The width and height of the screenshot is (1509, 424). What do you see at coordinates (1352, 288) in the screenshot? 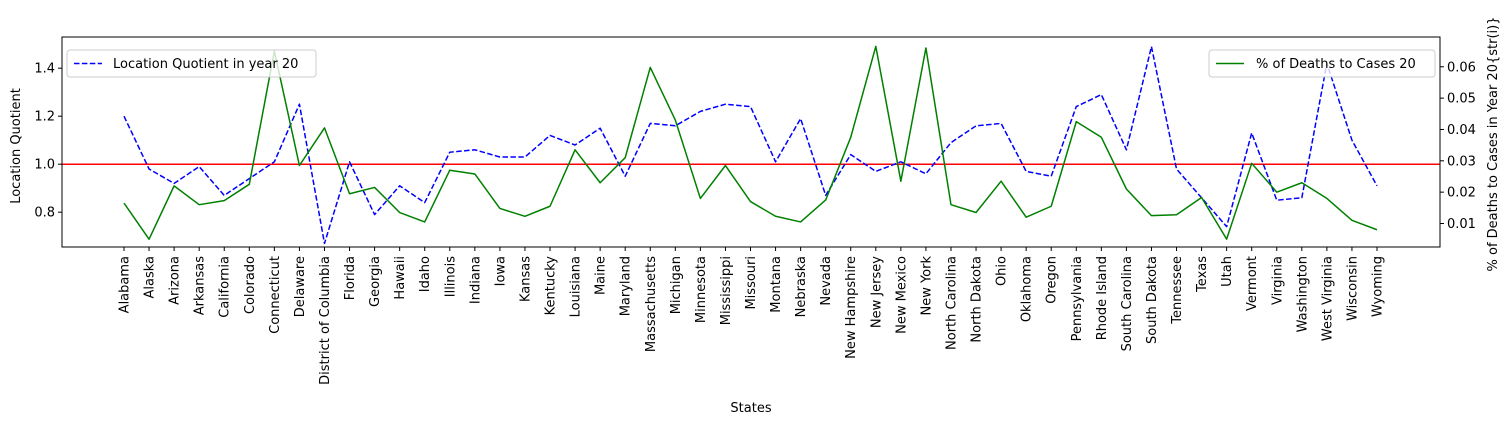
I see `x-tick-label: Wisconsin` at bounding box center [1352, 288].